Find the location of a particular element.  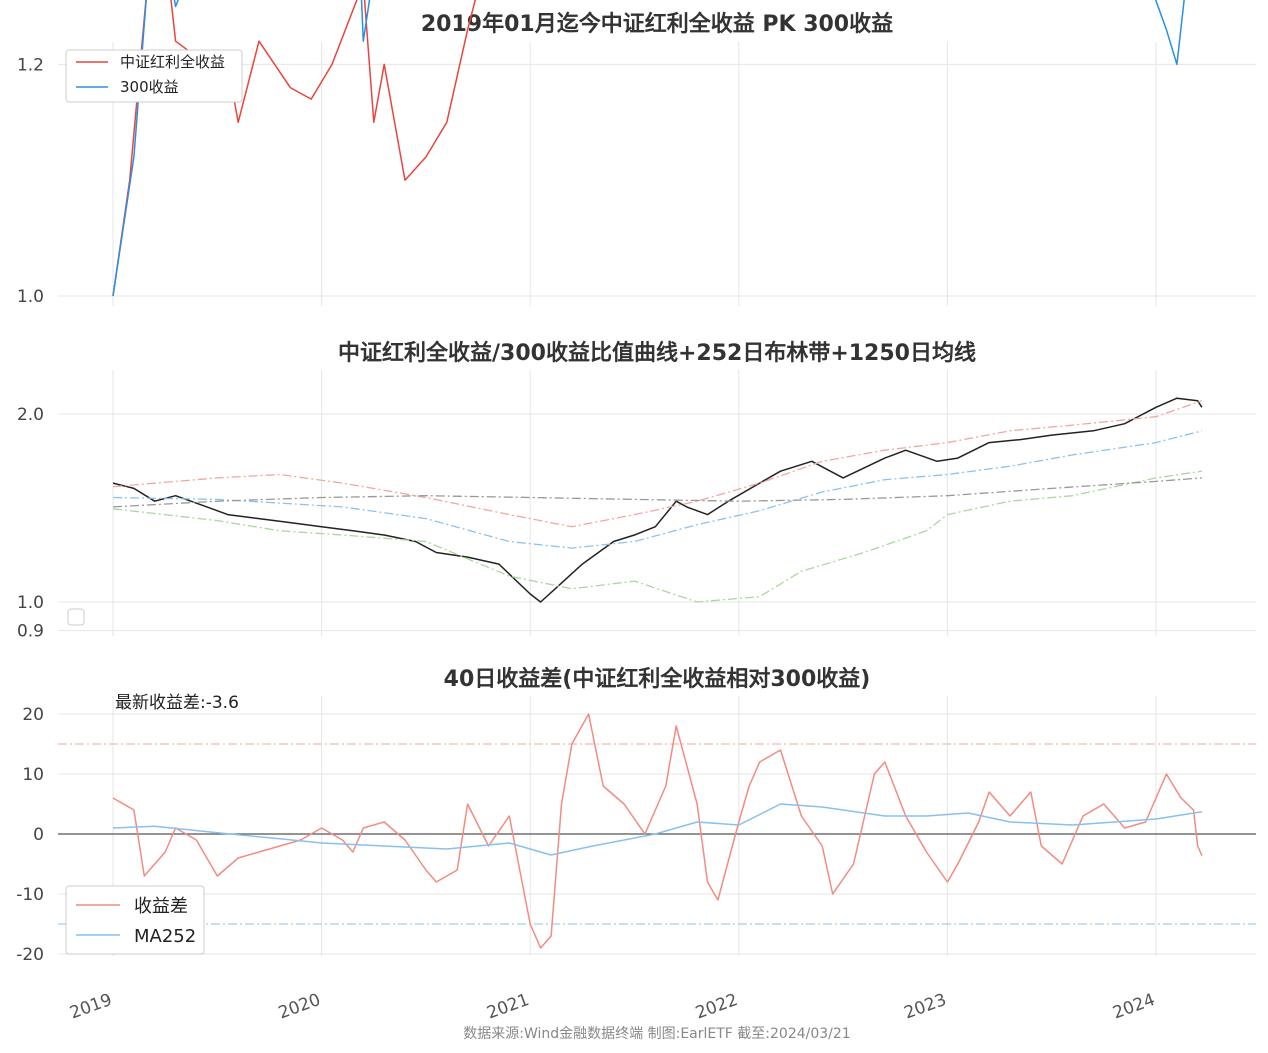

legend-label: MA252 is located at coordinates (165, 936).